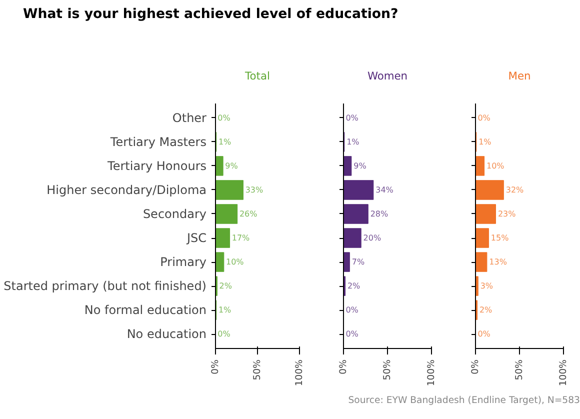 This screenshot has height=419, width=580. I want to click on chart-subtitle: Men, so click(519, 76).